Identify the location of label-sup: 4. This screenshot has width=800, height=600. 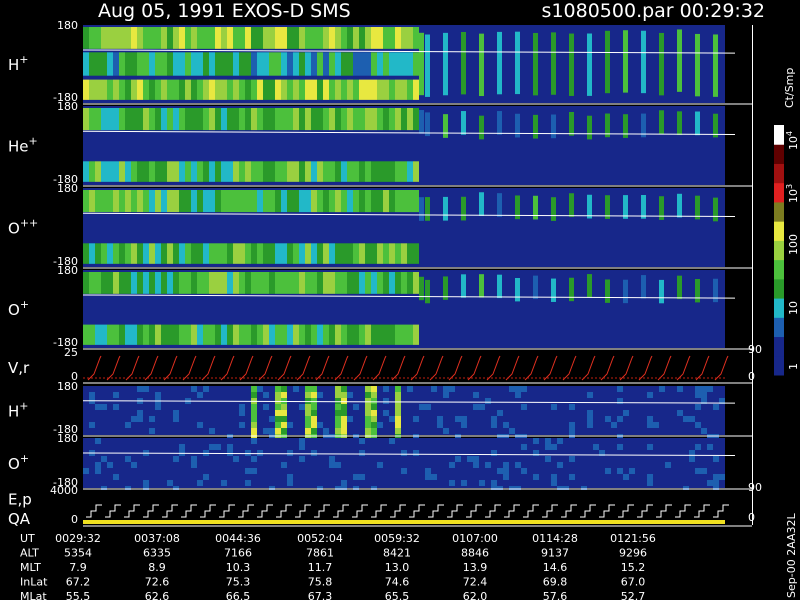
(789, 133).